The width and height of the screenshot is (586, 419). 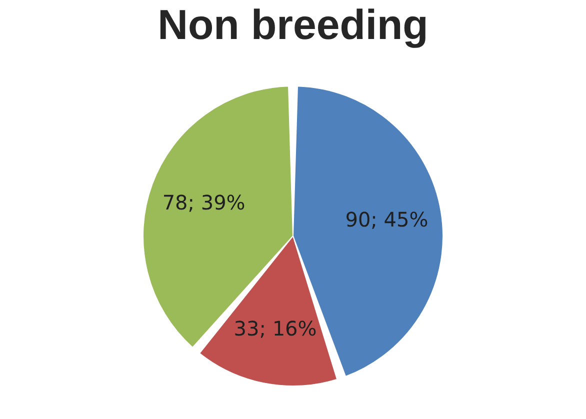 What do you see at coordinates (204, 202) in the screenshot?
I see `data-label: 78; 39%` at bounding box center [204, 202].